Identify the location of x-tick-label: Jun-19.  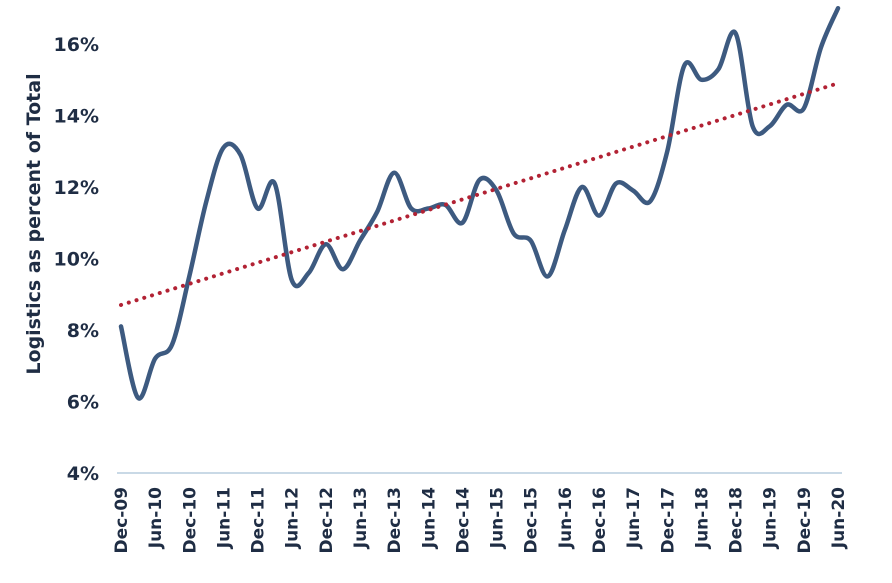
(771, 518).